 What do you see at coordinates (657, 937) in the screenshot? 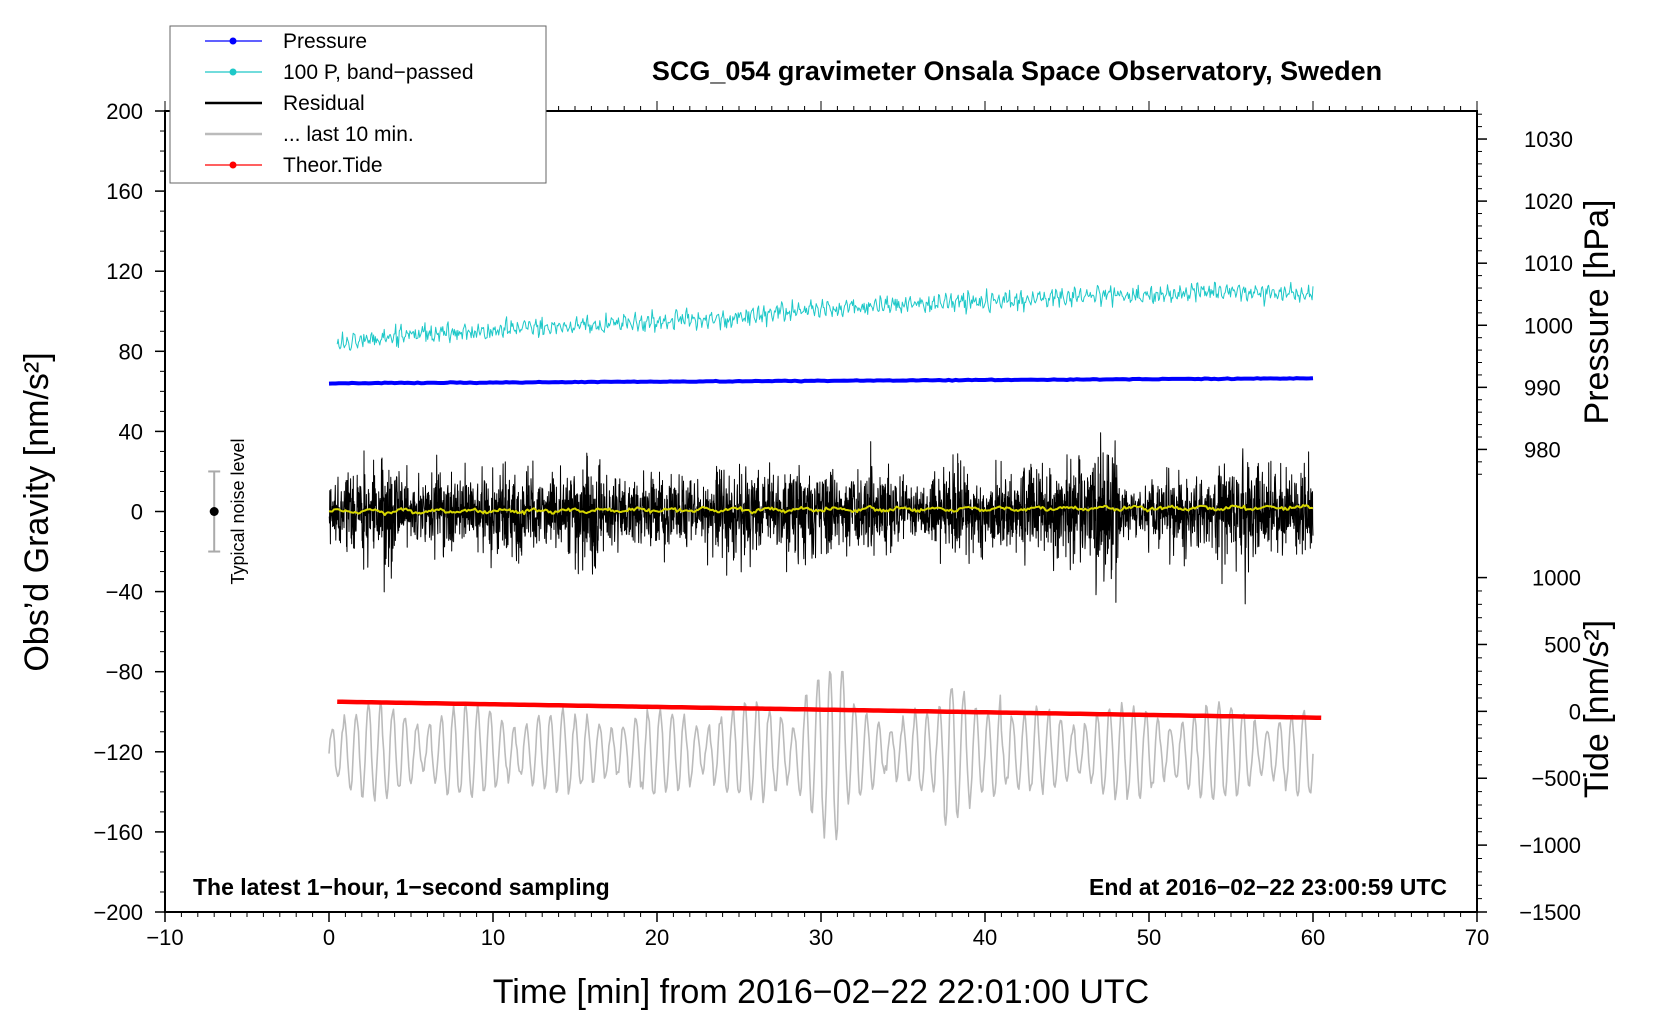
I see `x-tick-label: 20` at bounding box center [657, 937].